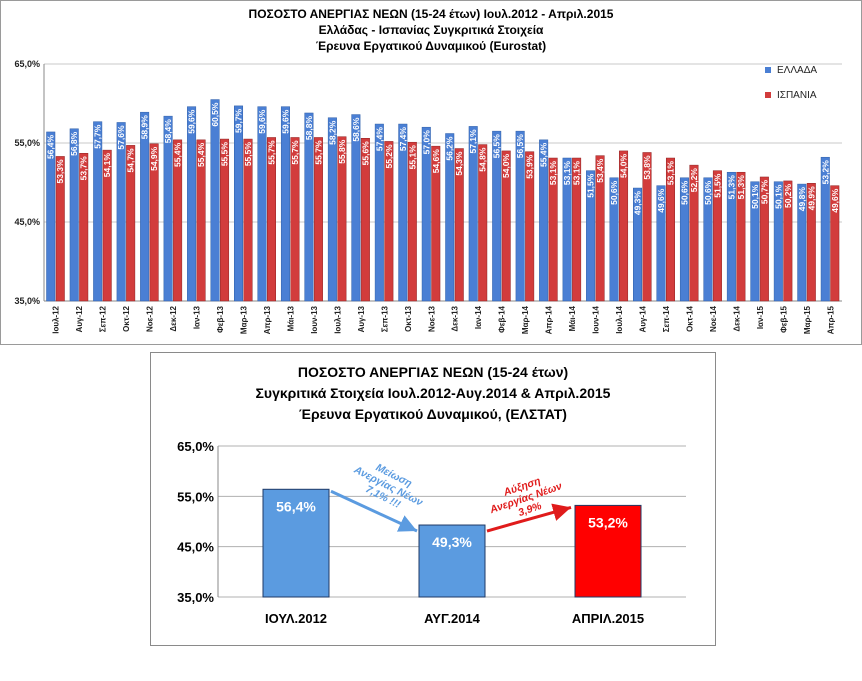 Image resolution: width=862 pixels, height=681 pixels. What do you see at coordinates (131, 160) in the screenshot?
I see `data-label-spain: 54,7%` at bounding box center [131, 160].